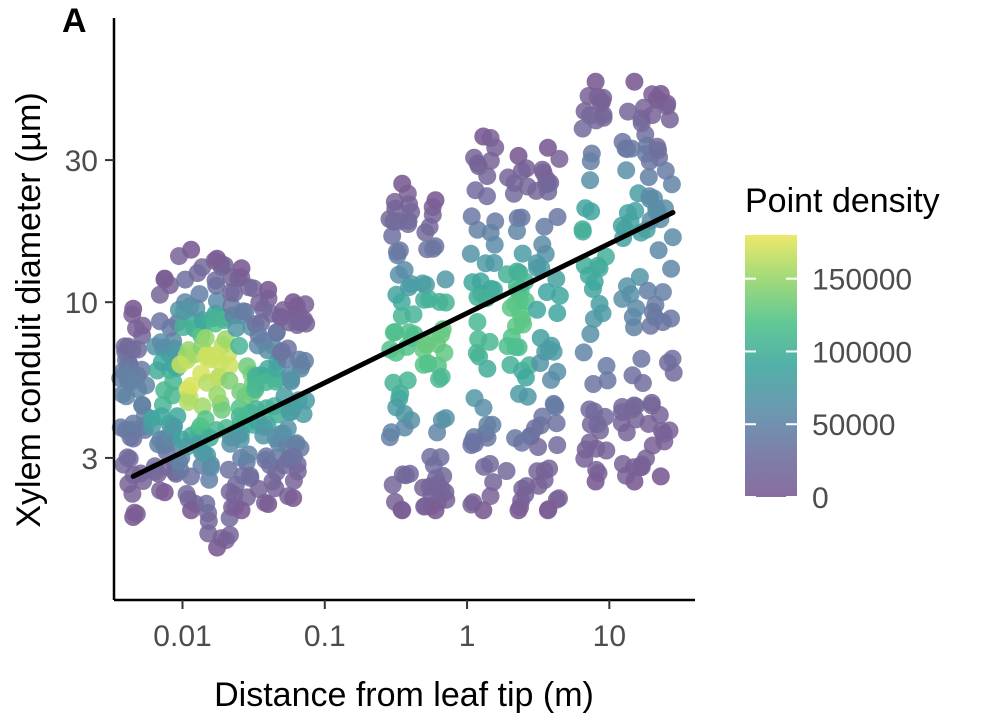  I want to click on legend: Point density 0 50000 100000 150000, so click(842, 348).